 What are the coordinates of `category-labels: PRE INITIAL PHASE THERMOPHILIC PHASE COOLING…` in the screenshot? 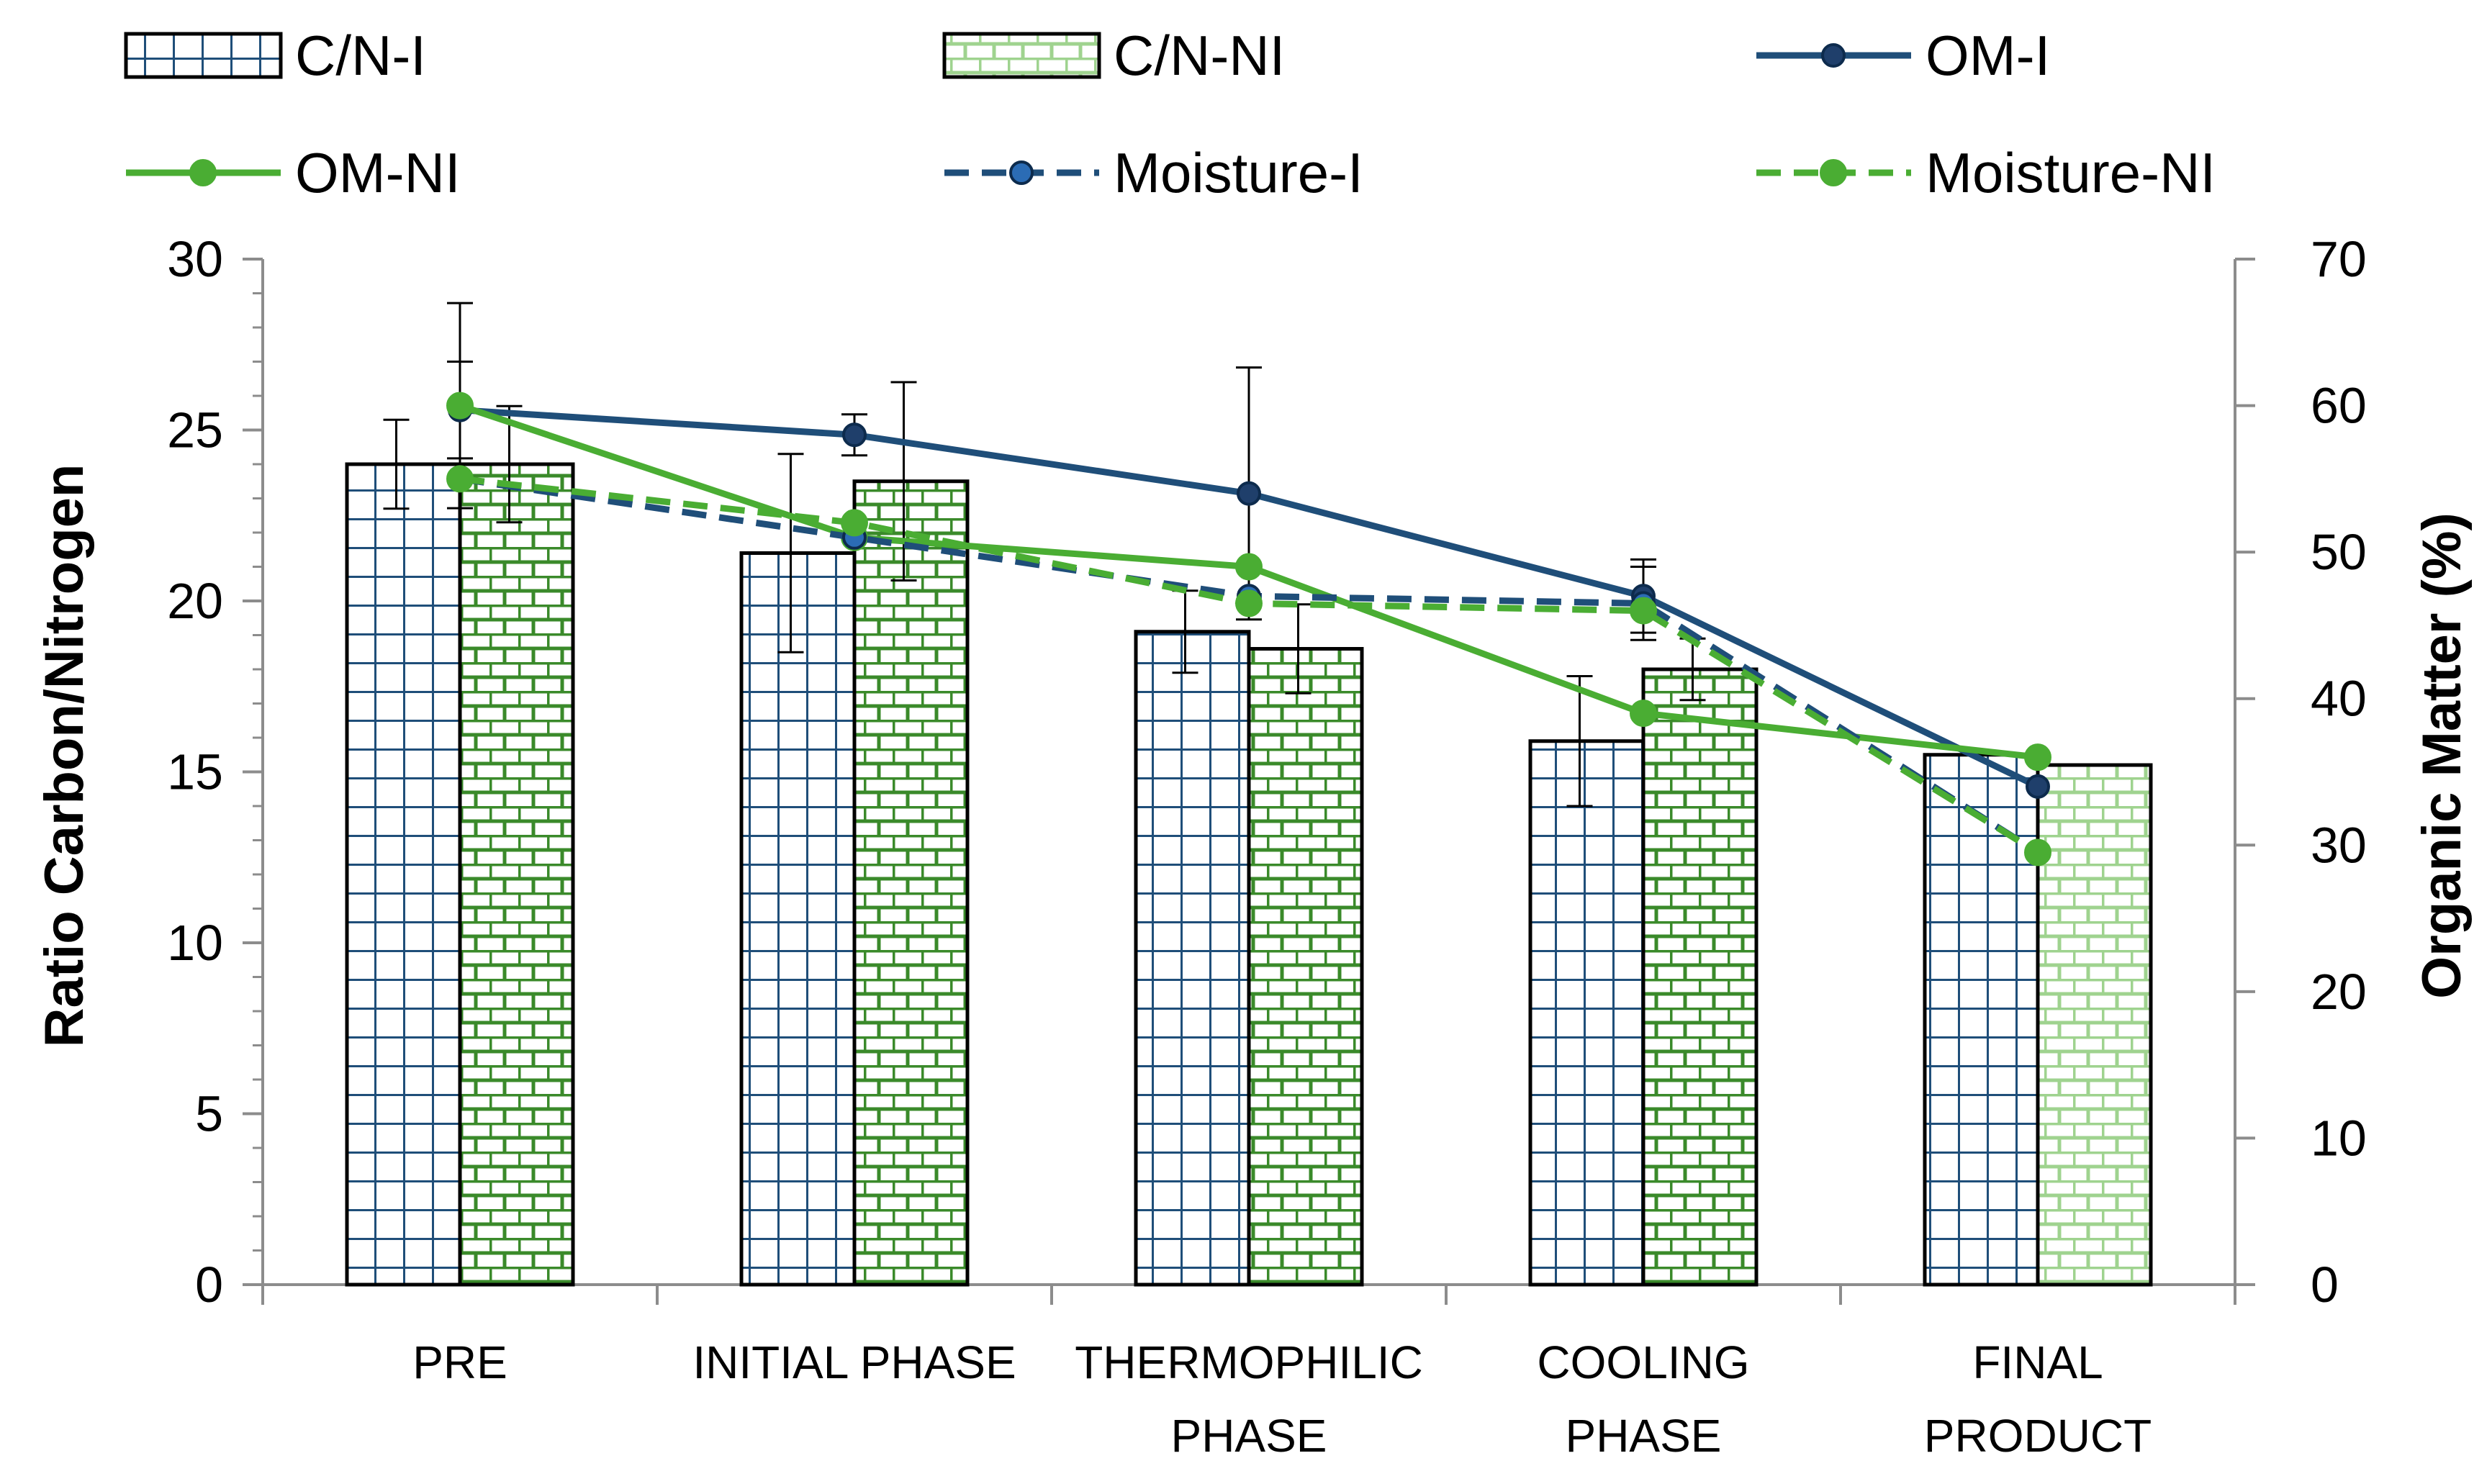 It's located at (1282, 1399).